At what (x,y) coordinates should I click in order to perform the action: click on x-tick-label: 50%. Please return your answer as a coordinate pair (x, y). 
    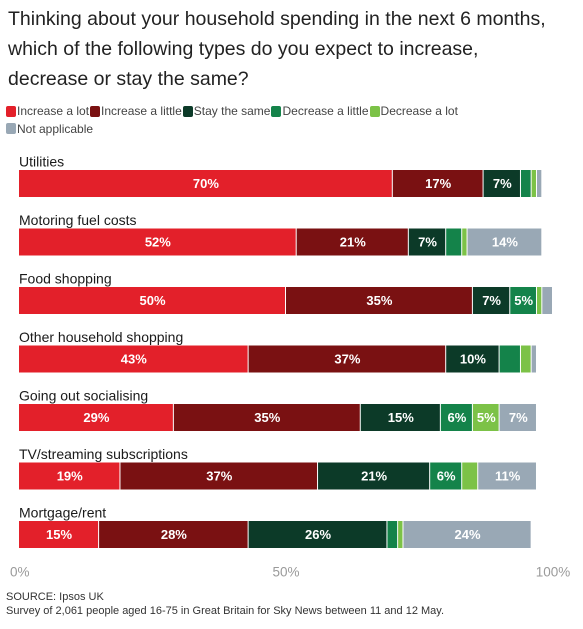
    Looking at the image, I should click on (285, 572).